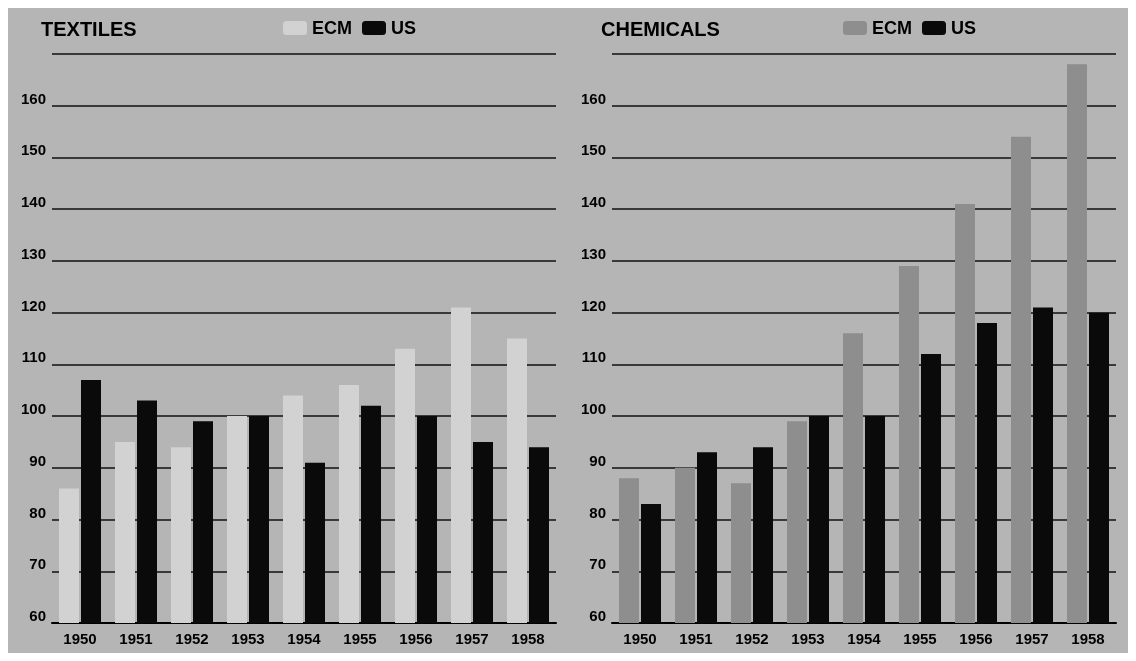 This screenshot has height=661, width=1136. What do you see at coordinates (660, 29) in the screenshot?
I see `chart-title: CHEMICALS` at bounding box center [660, 29].